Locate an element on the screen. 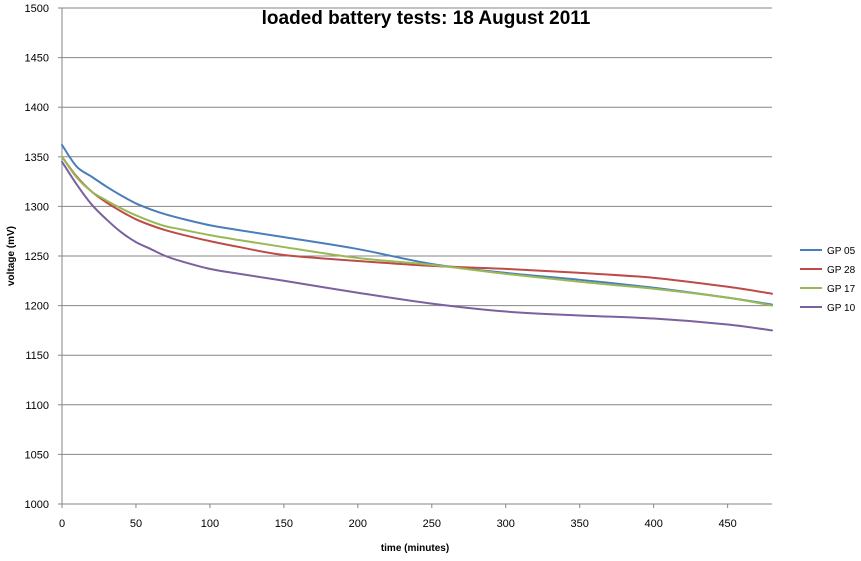 This screenshot has height=561, width=861. x-tick-label: 300 is located at coordinates (506, 524).